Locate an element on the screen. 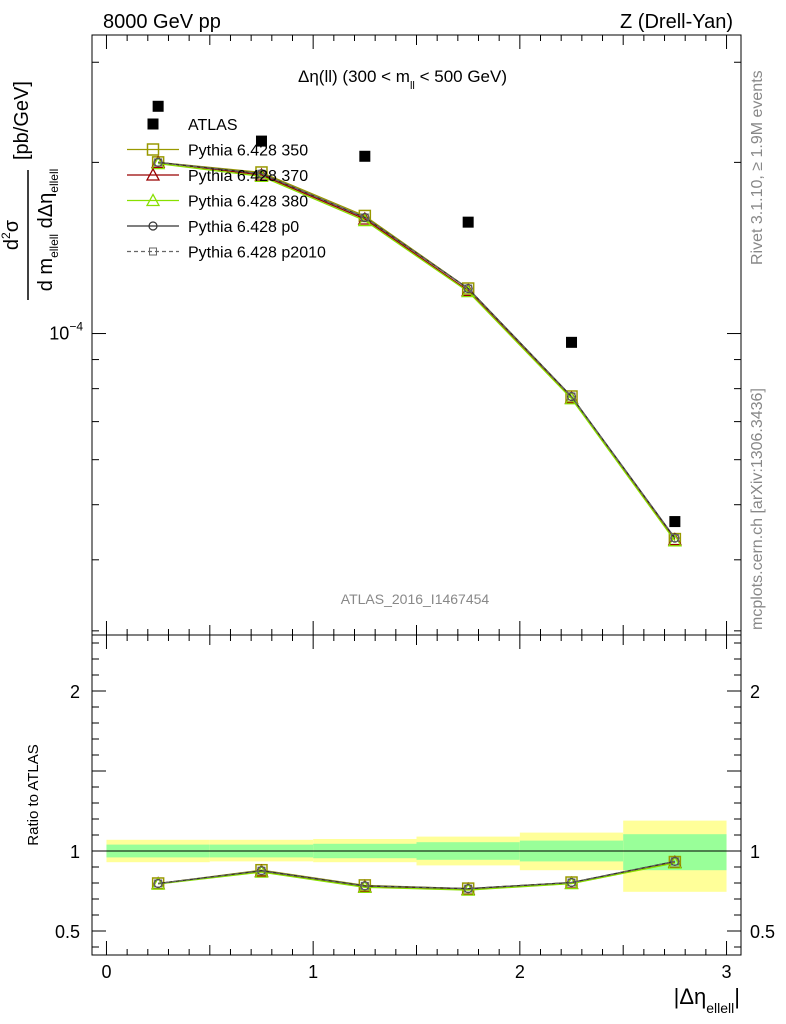  svg-text: d2σ is located at coordinates (11, 234).